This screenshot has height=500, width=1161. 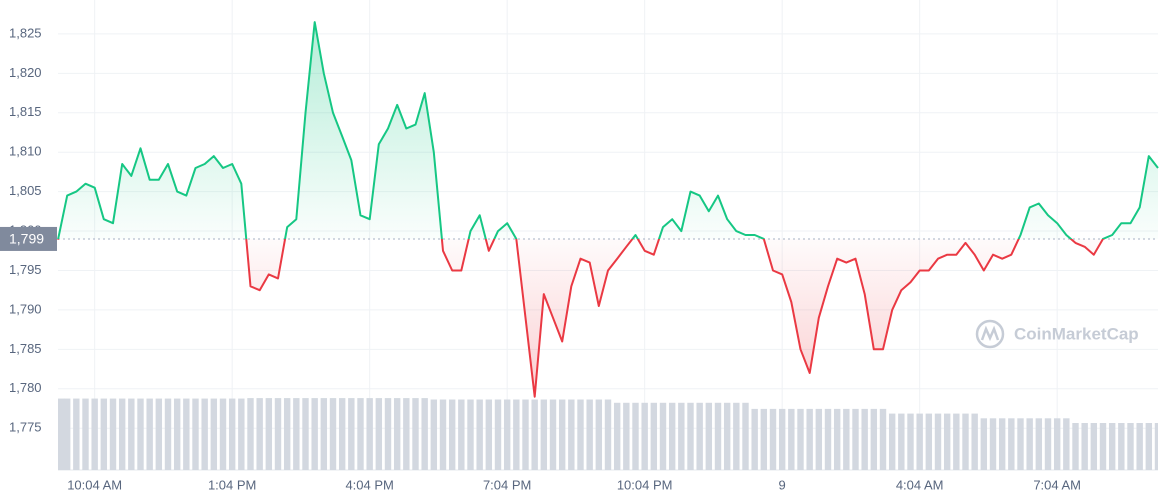 What do you see at coordinates (25, 348) in the screenshot?
I see `y-tick-label: 1,785` at bounding box center [25, 348].